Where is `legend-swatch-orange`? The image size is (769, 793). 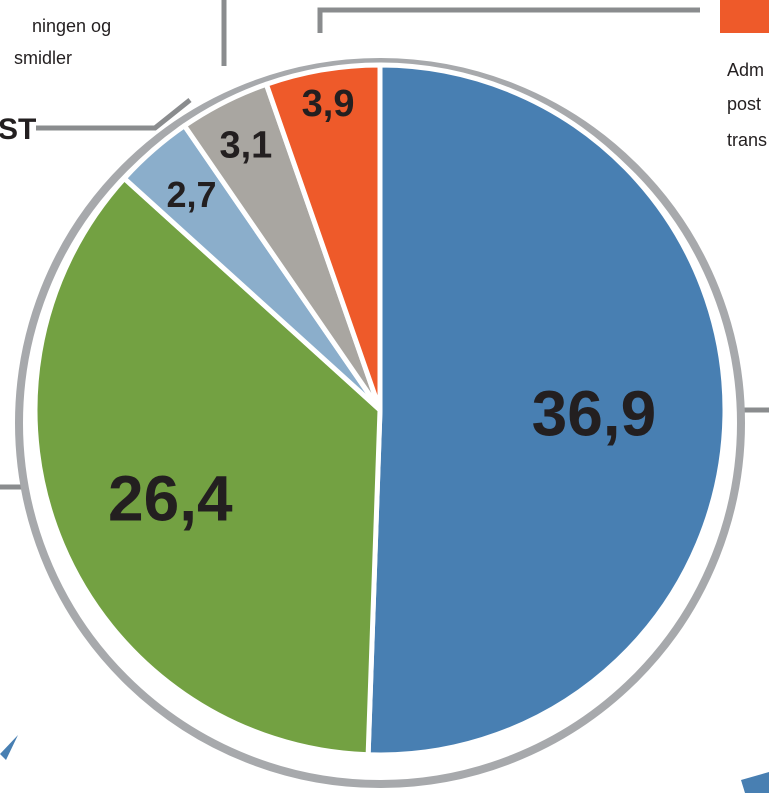 legend-swatch-orange is located at coordinates (744, 16).